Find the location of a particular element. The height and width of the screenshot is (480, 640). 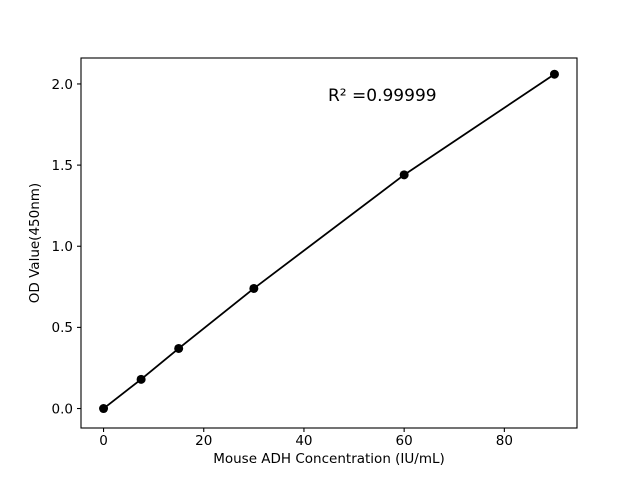

y-tick-label: 2.0 is located at coordinates (62, 85).